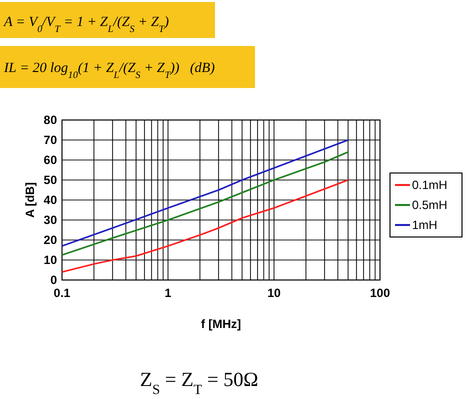  Describe the element at coordinates (430, 205) in the screenshot. I see `legend-label: 0.5mH` at that location.